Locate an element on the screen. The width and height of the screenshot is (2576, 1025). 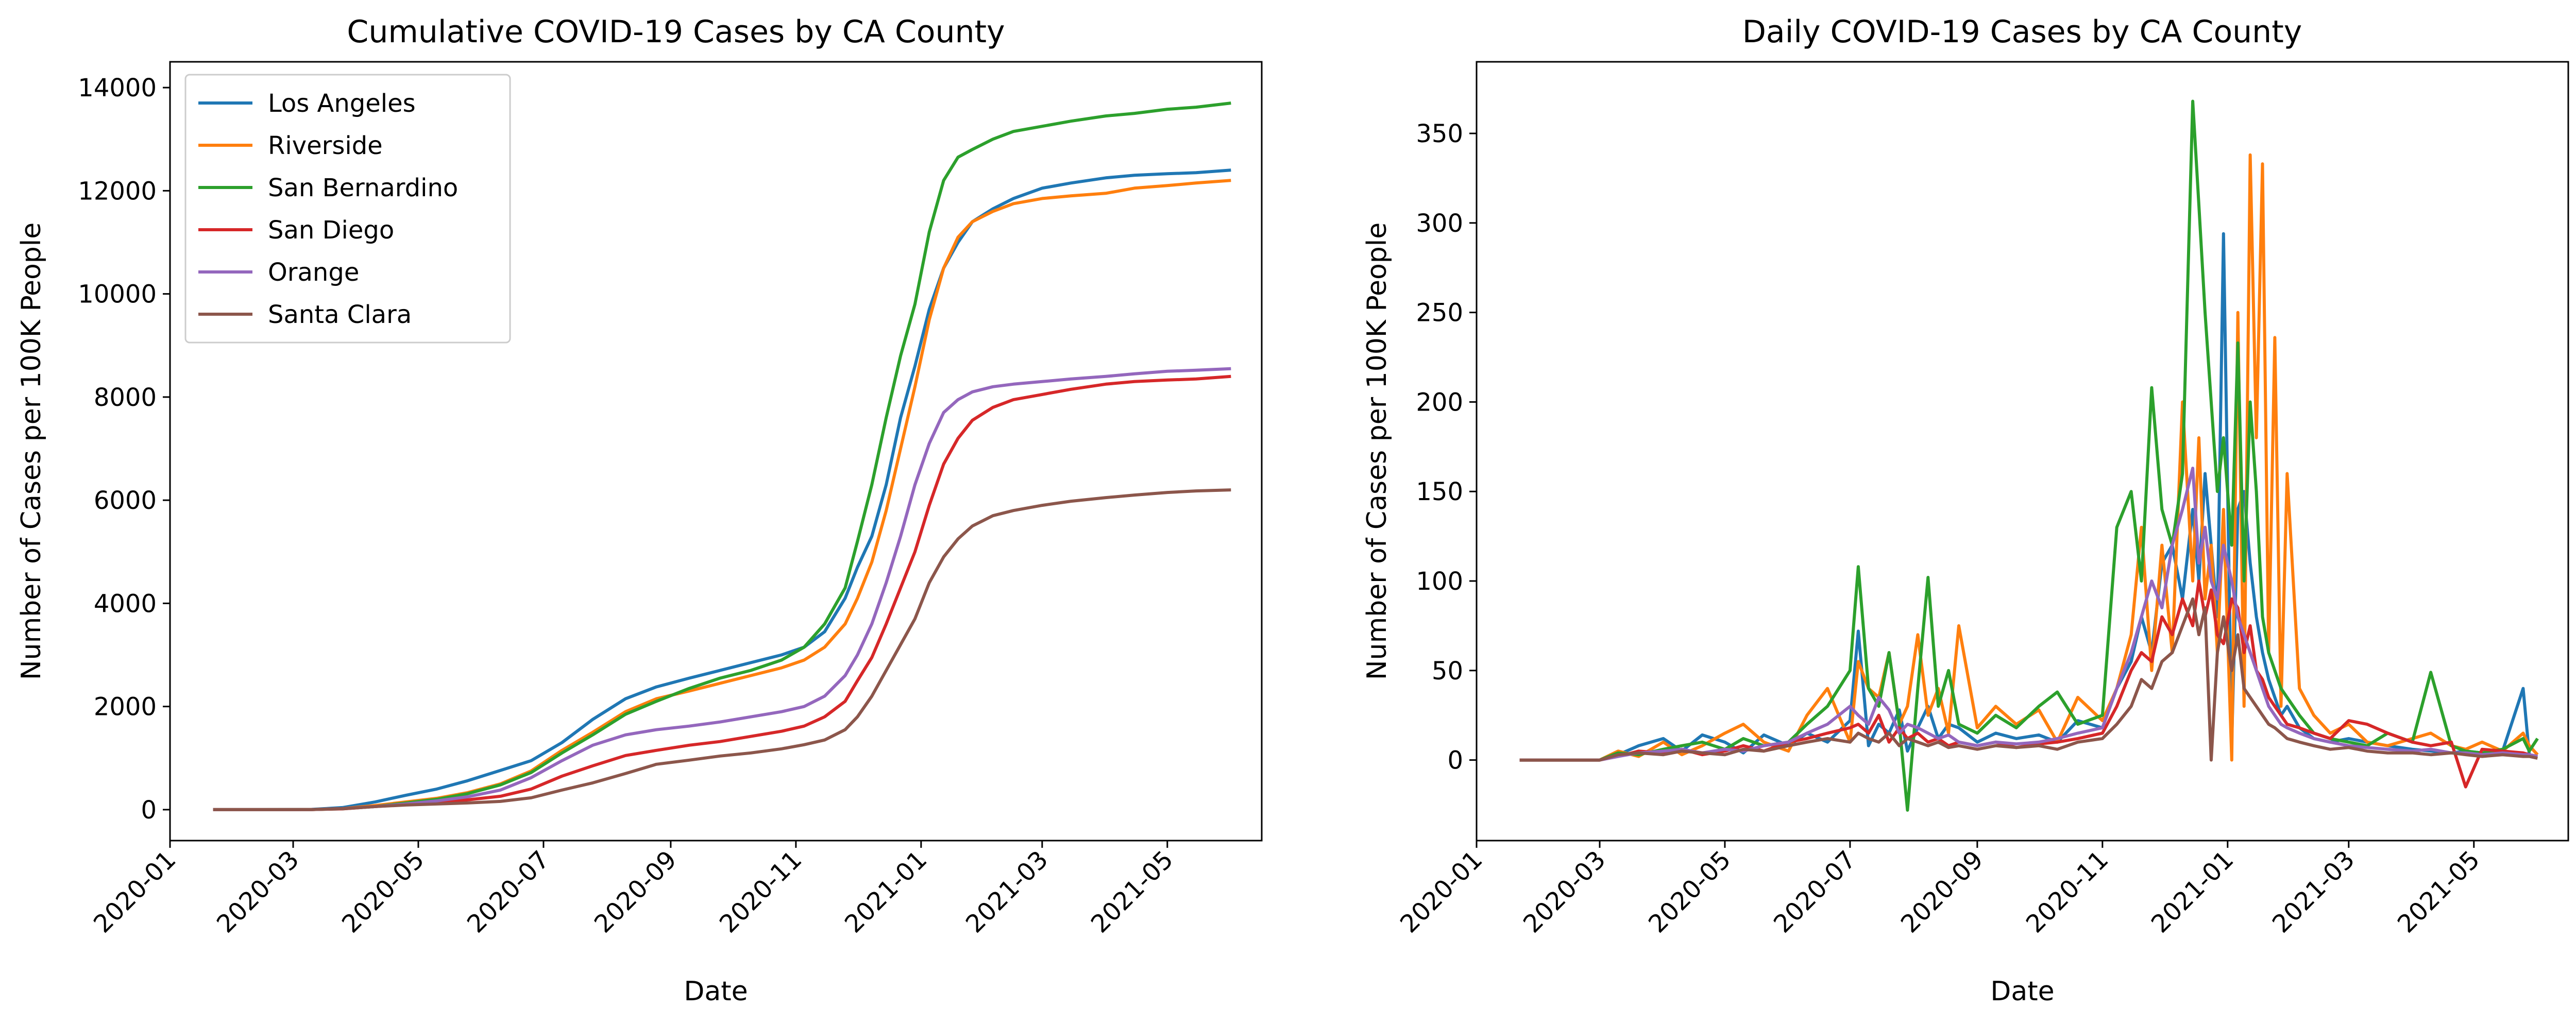
y-tick-label: 300 is located at coordinates (1439, 223).